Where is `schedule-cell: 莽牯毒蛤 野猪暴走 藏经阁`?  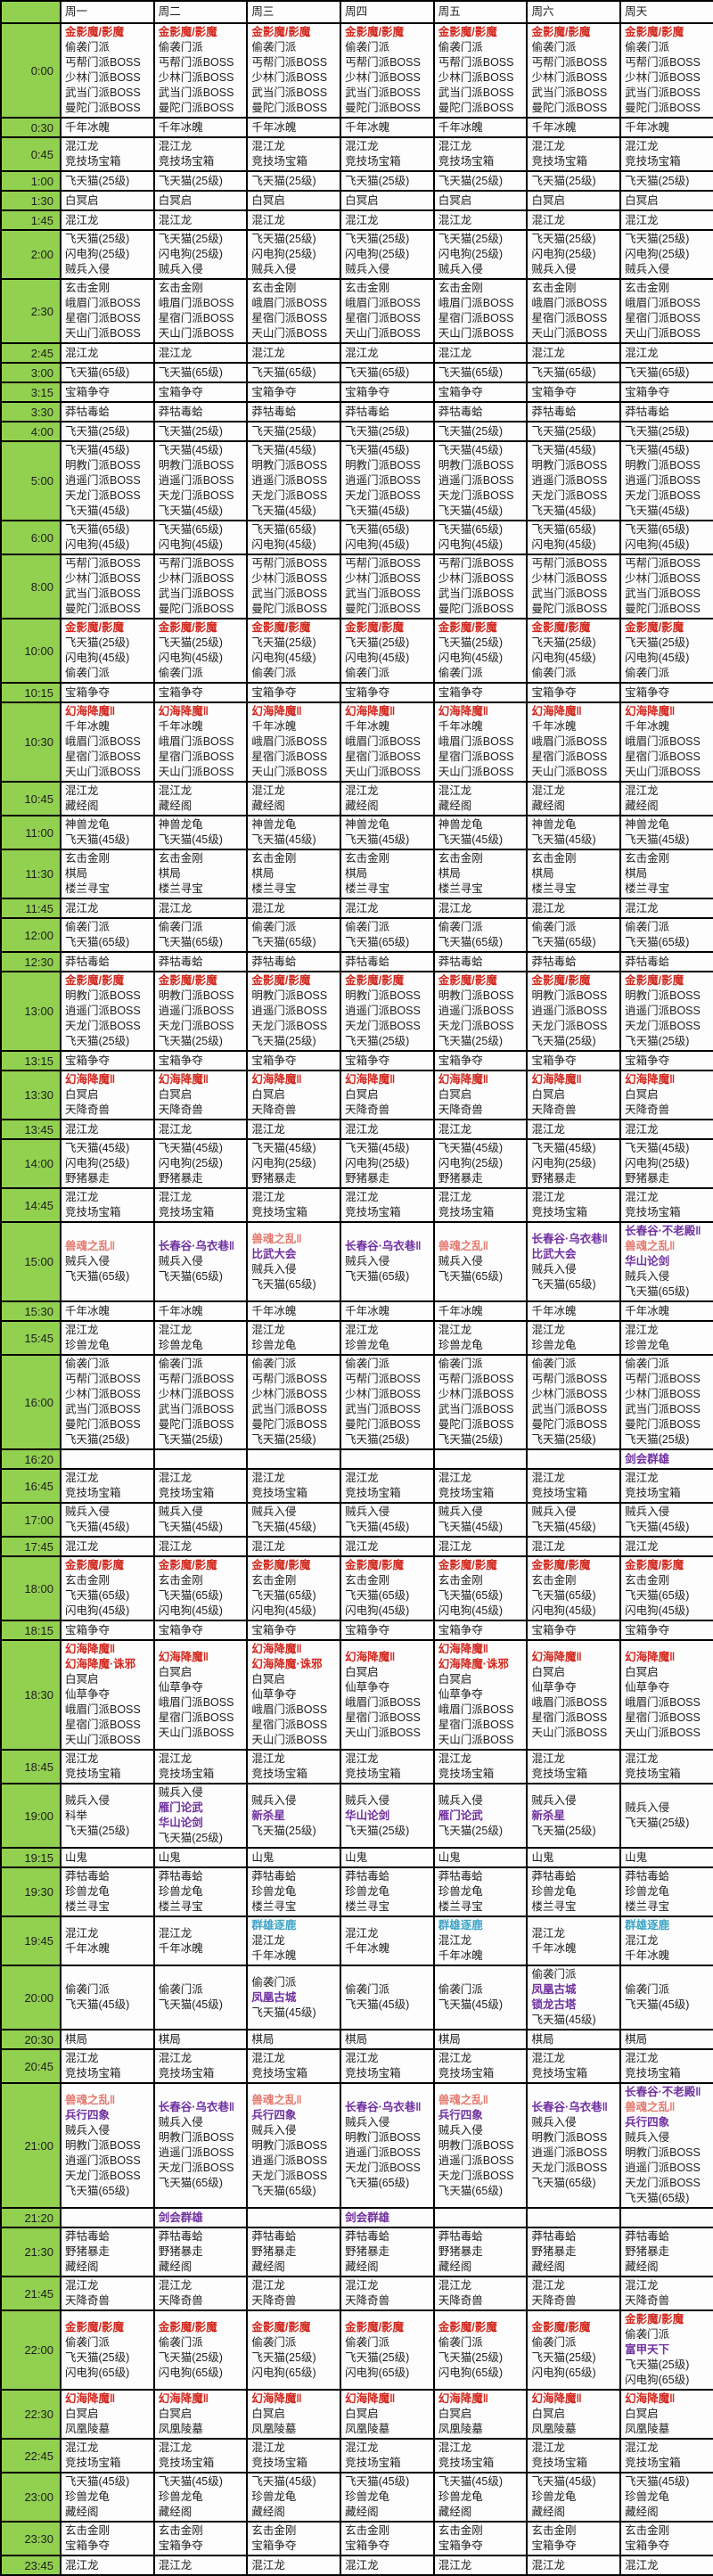
schedule-cell: 莽牯毒蛤 野猪暴走 藏经阁 is located at coordinates (574, 2252).